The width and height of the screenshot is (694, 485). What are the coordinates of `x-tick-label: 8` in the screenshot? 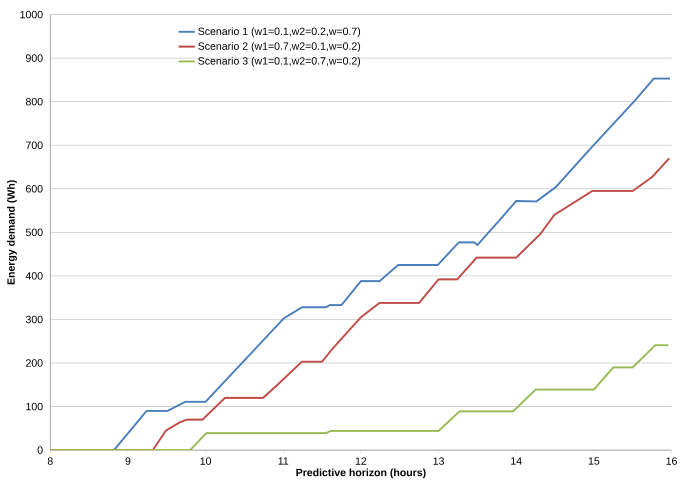 It's located at (50, 461).